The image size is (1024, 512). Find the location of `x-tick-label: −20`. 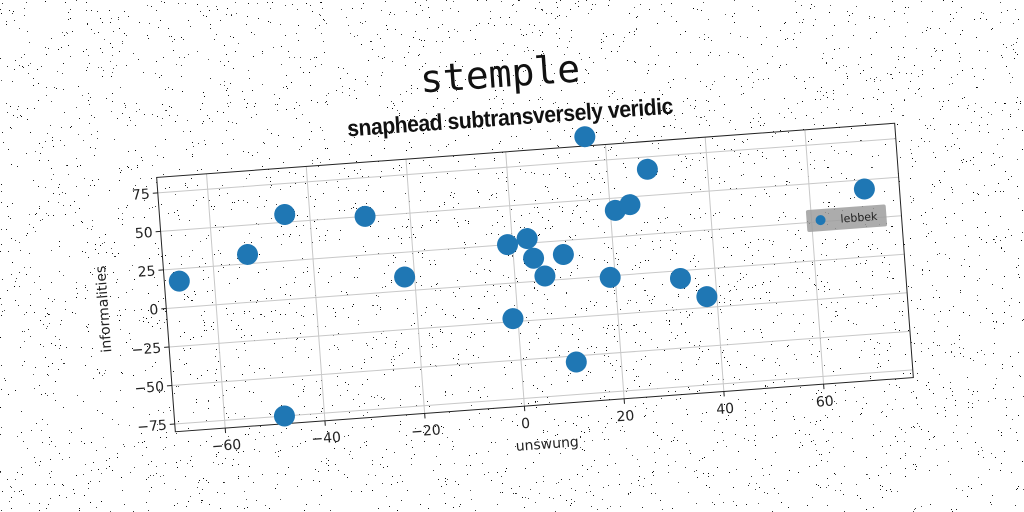

x-tick-label: −20 is located at coordinates (426, 431).